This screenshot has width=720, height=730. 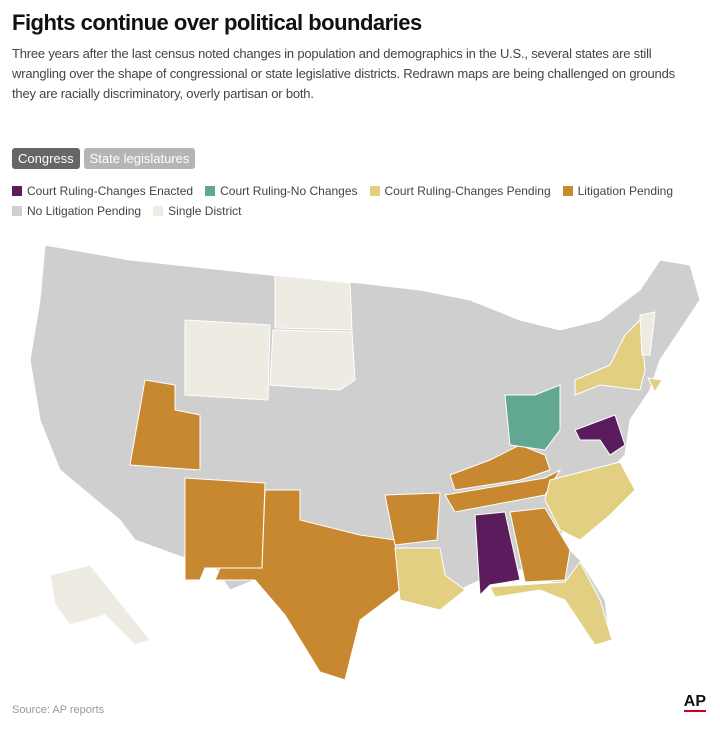 What do you see at coordinates (110, 191) in the screenshot?
I see `legend-label: Court Ruling-Changes Enacted` at bounding box center [110, 191].